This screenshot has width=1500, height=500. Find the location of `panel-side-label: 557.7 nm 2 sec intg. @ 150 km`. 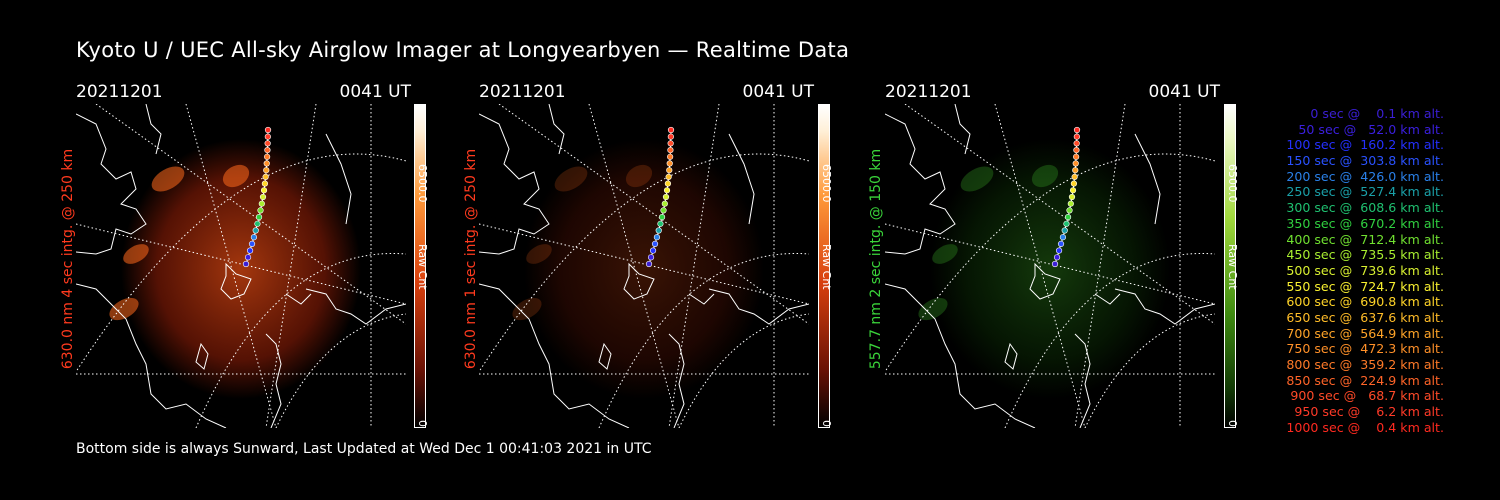

panel-side-label: 557.7 nm 2 sec intg. @ 150 km is located at coordinates (876, 259).